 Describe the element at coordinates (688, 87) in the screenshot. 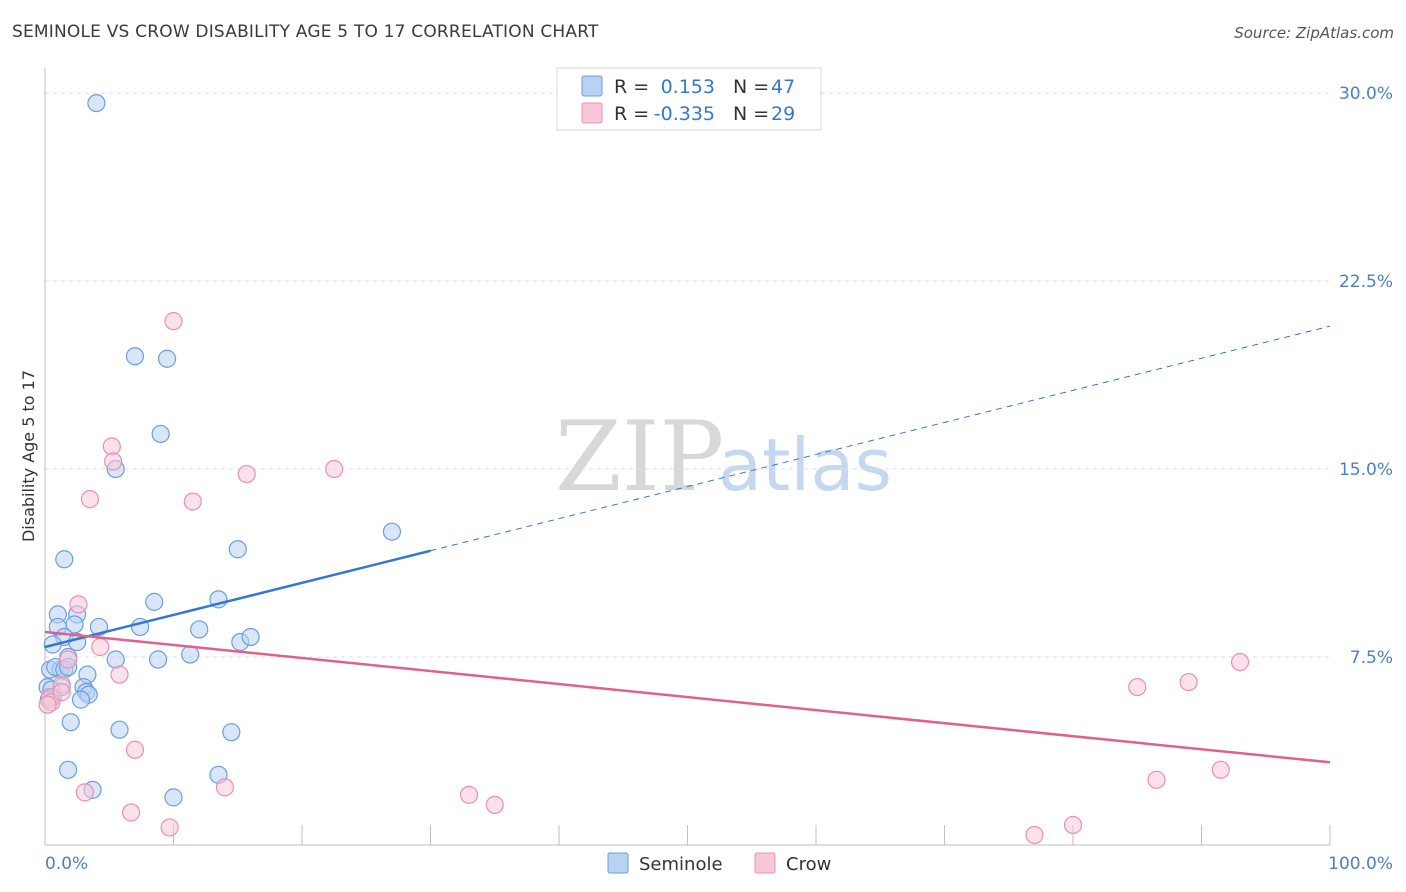

I see `seminole-r-value: 0.153` at that location.